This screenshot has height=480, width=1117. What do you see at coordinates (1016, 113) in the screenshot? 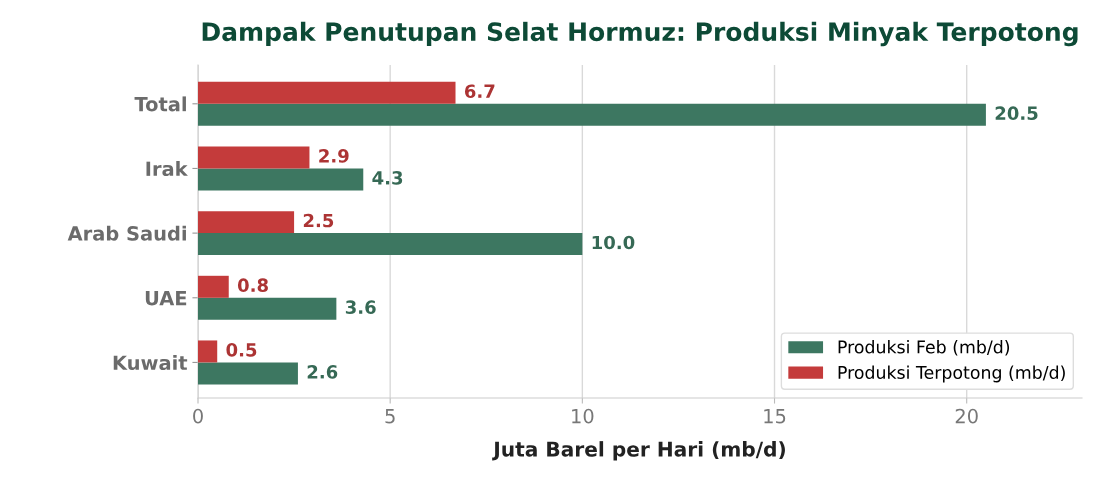
I see `data-label: 20.5` at bounding box center [1016, 113].